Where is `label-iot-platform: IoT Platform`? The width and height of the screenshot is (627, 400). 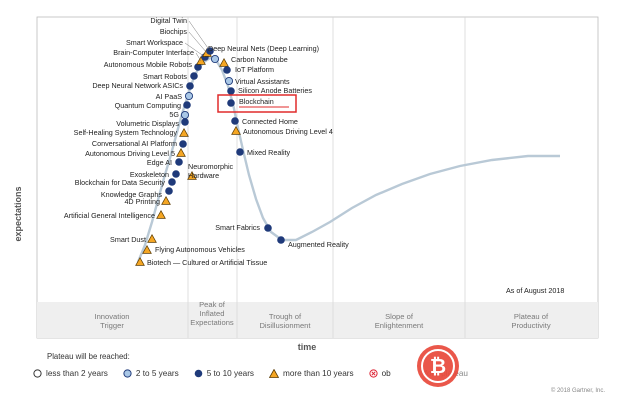 label-iot-platform: IoT Platform is located at coordinates (254, 69).